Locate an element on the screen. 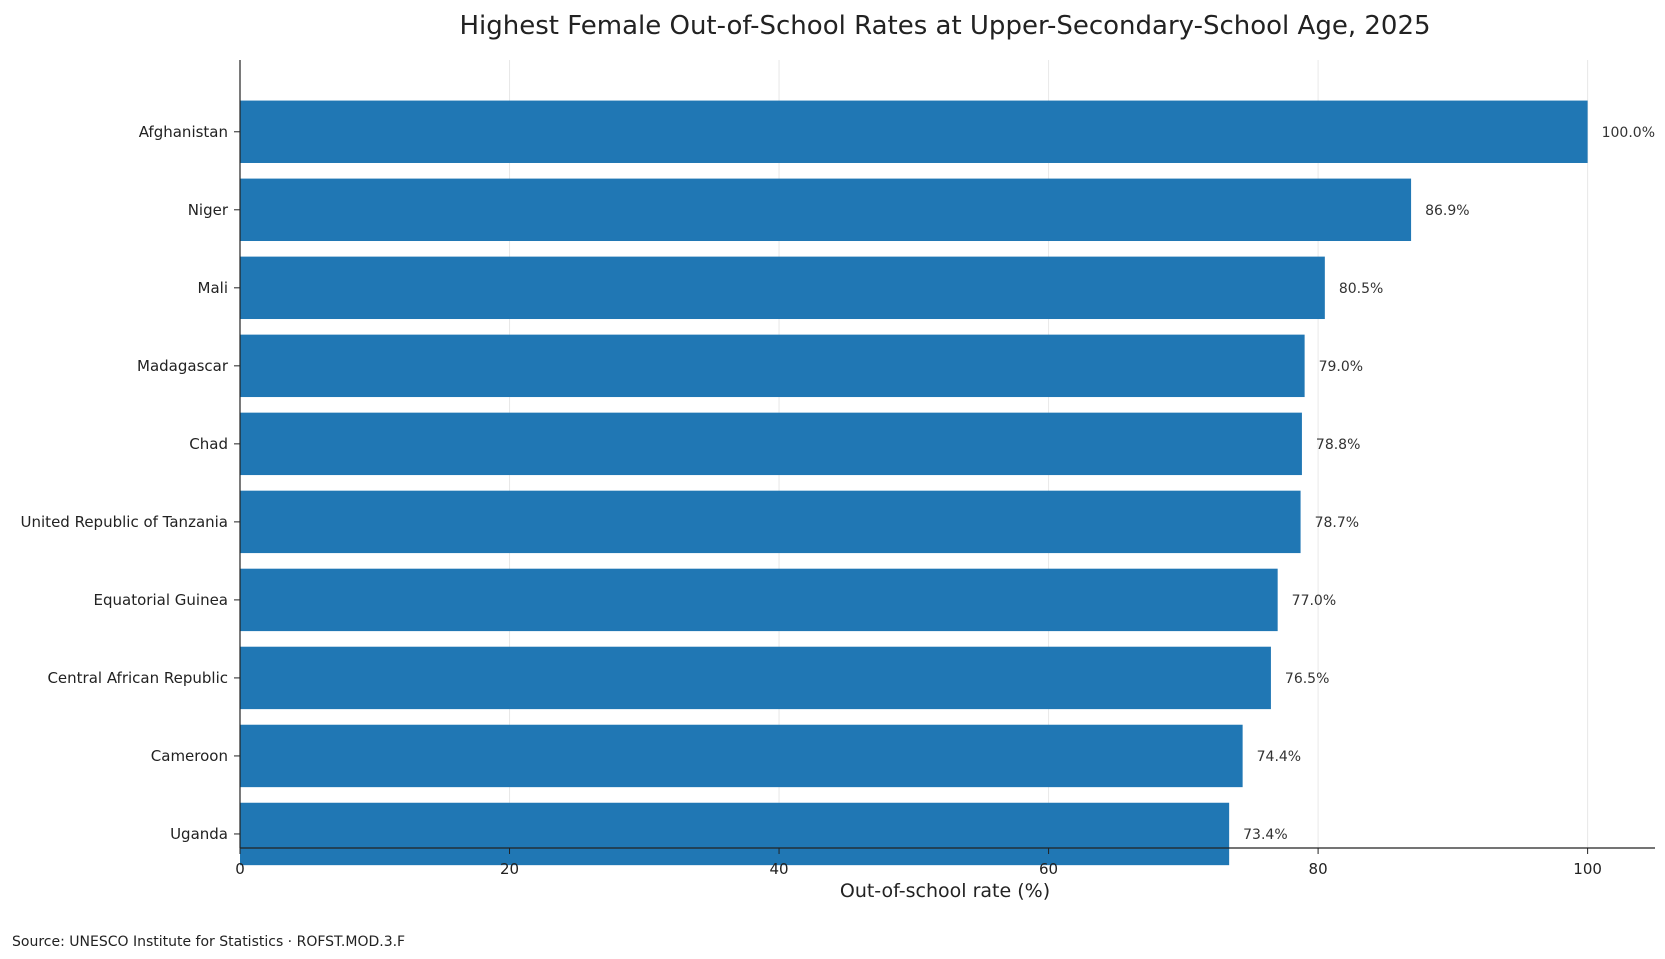 The height and width of the screenshot is (959, 1665). x-tick-label: 60 is located at coordinates (1048, 869).